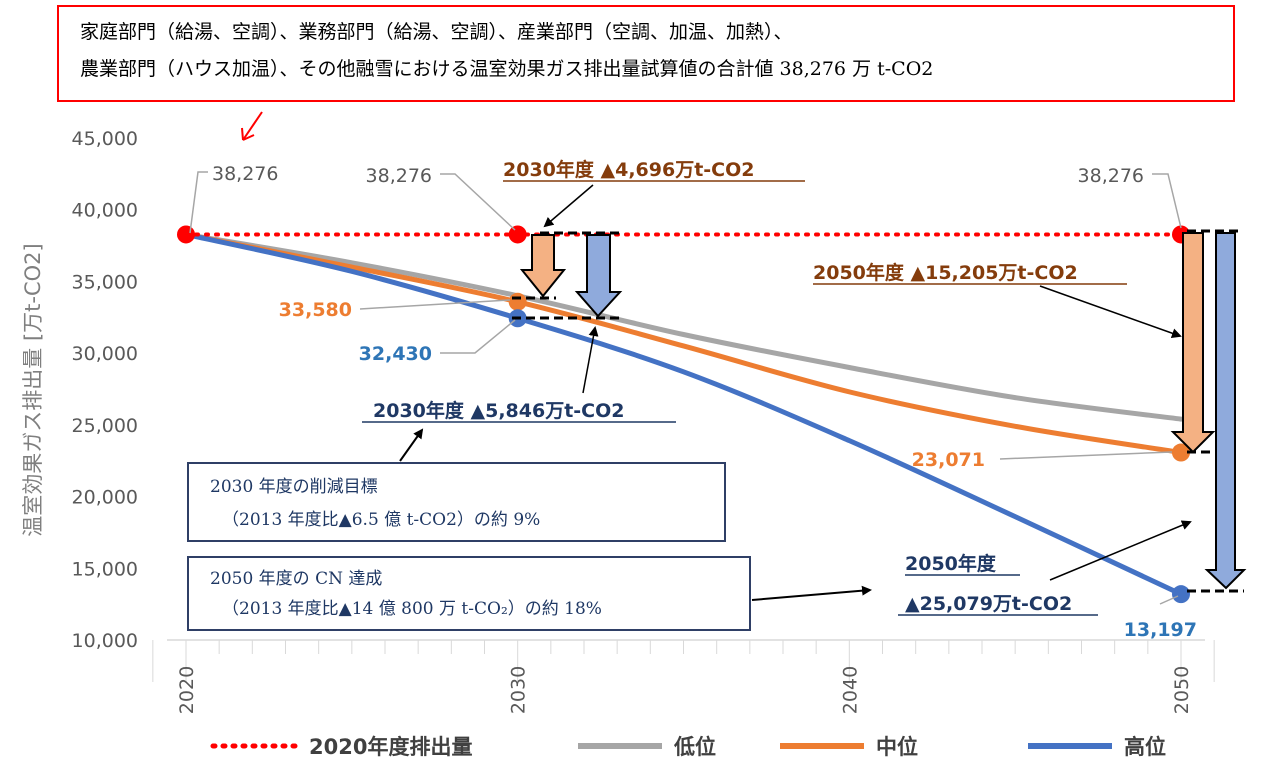 The width and height of the screenshot is (1275, 773). What do you see at coordinates (629, 169) in the screenshot?
I see `annotation-2030-mid: 2030年度 ▲4,696万t-CO2` at bounding box center [629, 169].